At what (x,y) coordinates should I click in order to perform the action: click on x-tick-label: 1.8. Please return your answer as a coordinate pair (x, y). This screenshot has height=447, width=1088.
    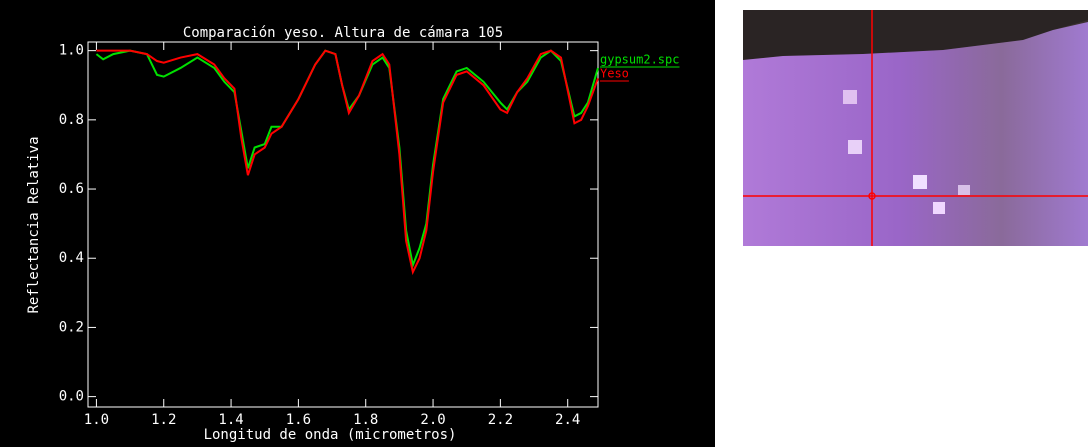
    Looking at the image, I should click on (365, 420).